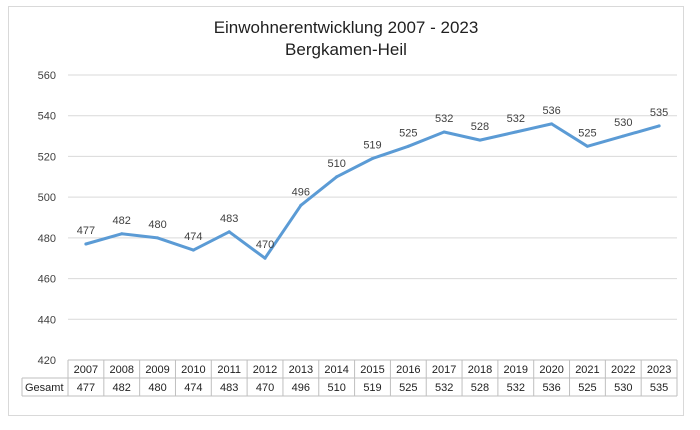 The image size is (700, 430). What do you see at coordinates (47, 239) in the screenshot?
I see `y-tick-label: 480` at bounding box center [47, 239].